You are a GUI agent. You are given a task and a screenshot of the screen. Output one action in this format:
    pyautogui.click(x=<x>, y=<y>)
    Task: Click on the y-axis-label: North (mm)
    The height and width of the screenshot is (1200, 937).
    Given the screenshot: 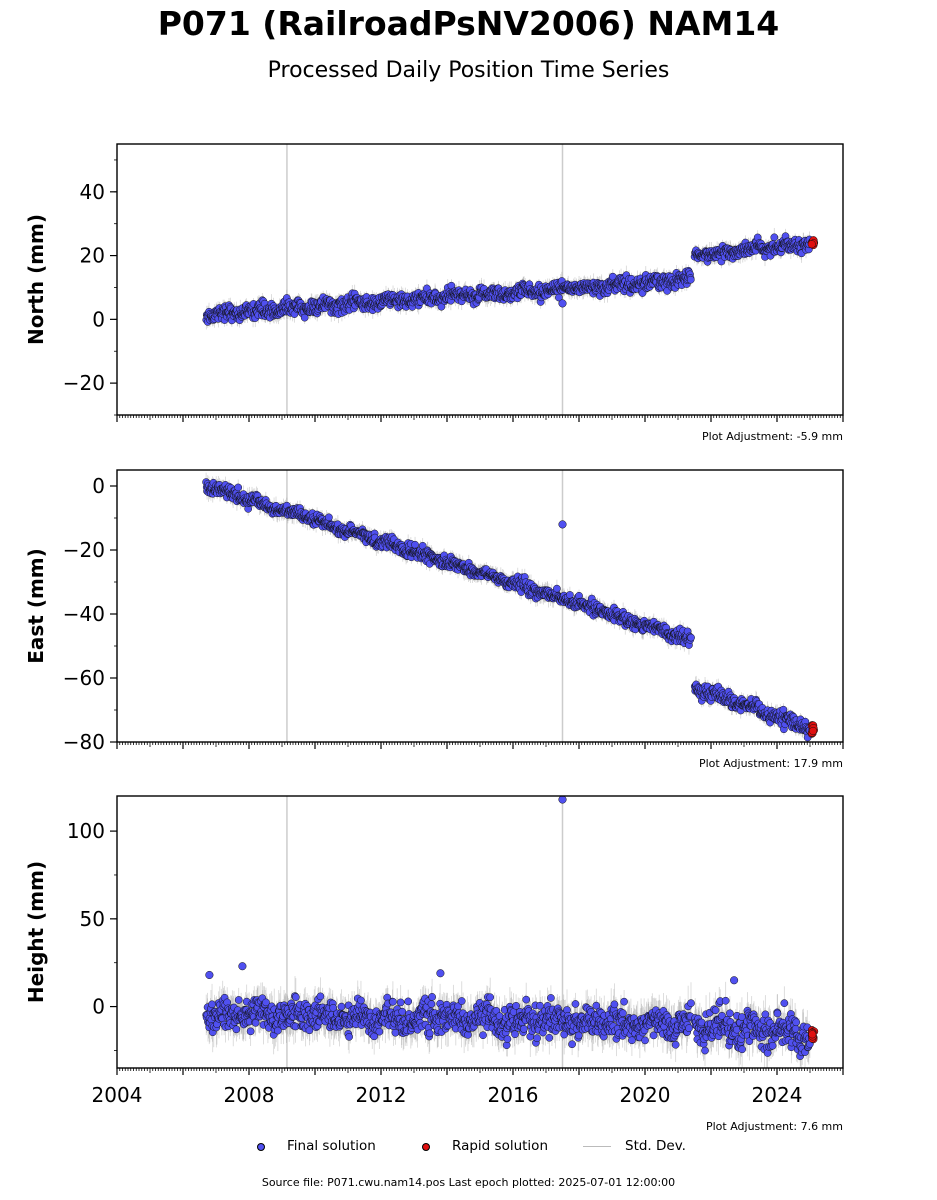 What is the action you would take?
    pyautogui.click(x=36, y=279)
    